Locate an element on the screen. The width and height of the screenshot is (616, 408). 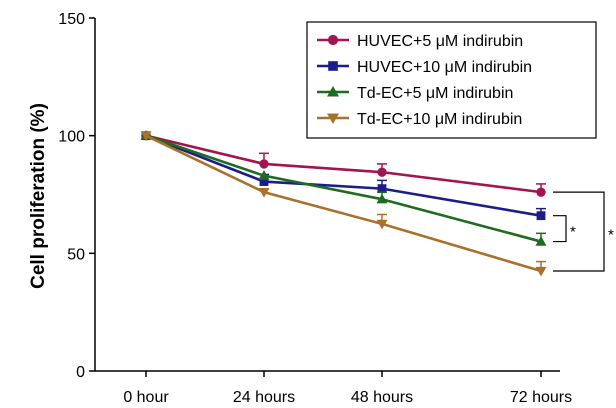
legend-item: Td-EC+10 μM indirubin is located at coordinates (419, 119).